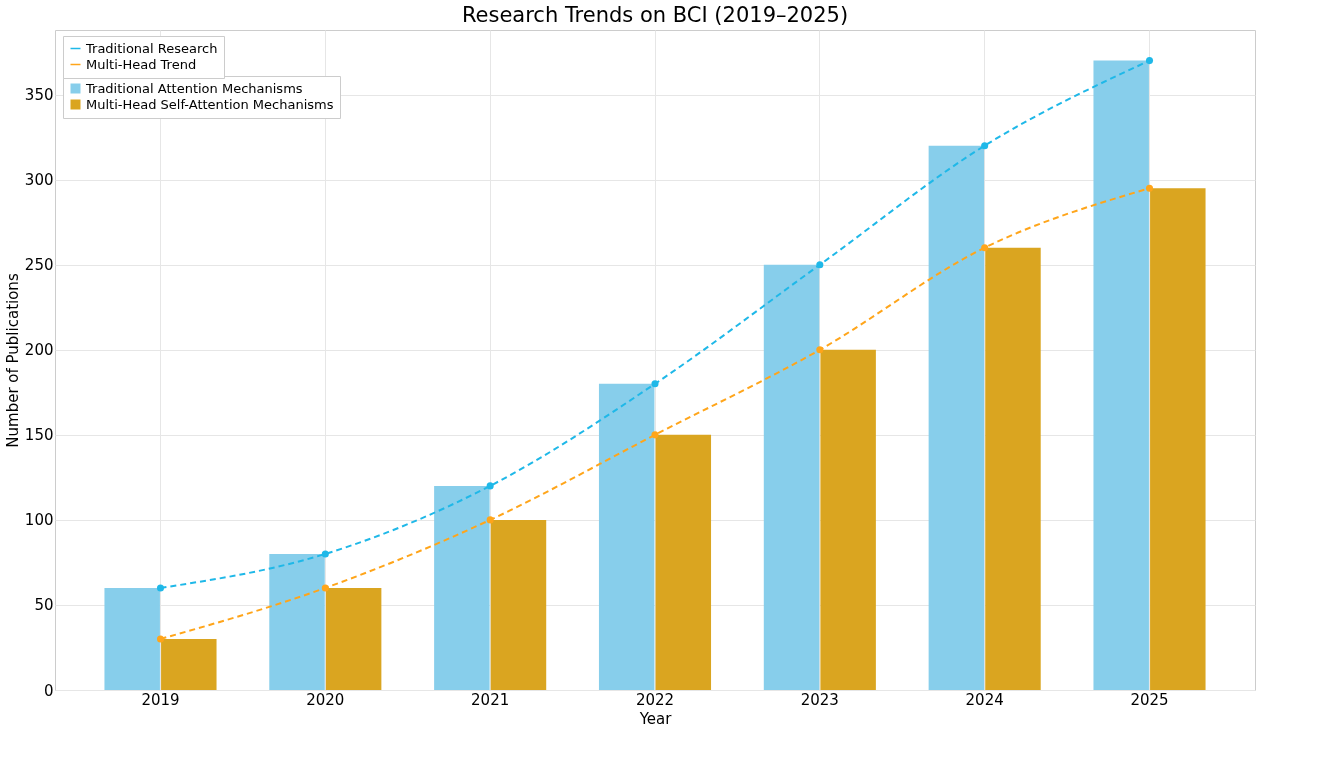  I want to click on legend-label: Traditional Research, so click(151, 48).